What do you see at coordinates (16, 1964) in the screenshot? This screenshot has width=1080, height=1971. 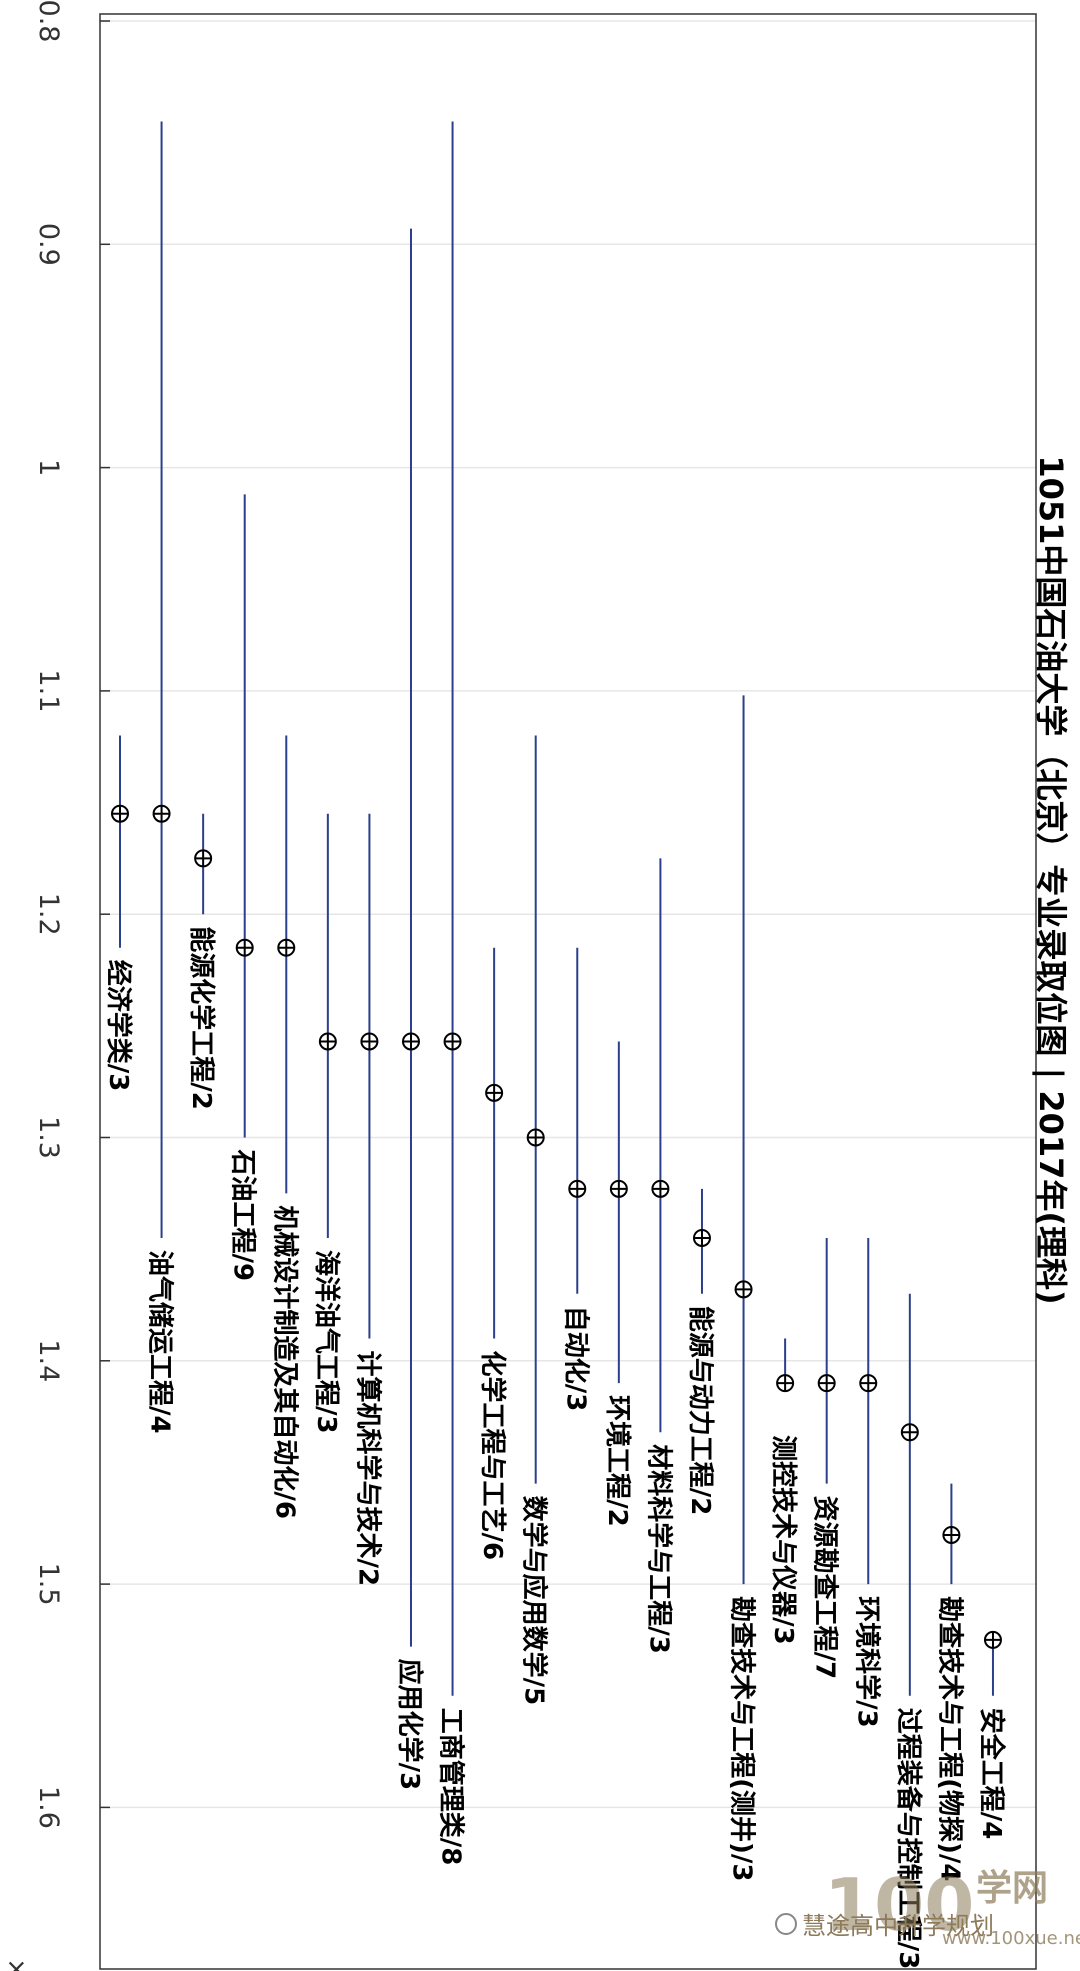 I see `axis-multiplier: ×10⁴` at bounding box center [16, 1964].